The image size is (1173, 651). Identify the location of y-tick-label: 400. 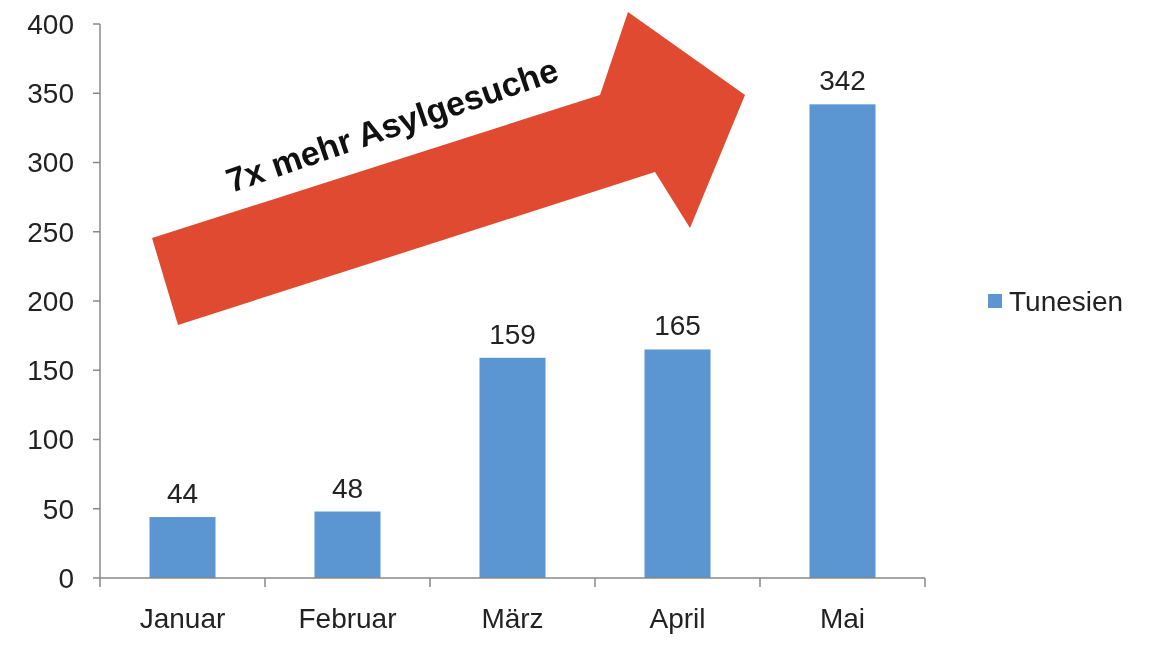
(50, 24).